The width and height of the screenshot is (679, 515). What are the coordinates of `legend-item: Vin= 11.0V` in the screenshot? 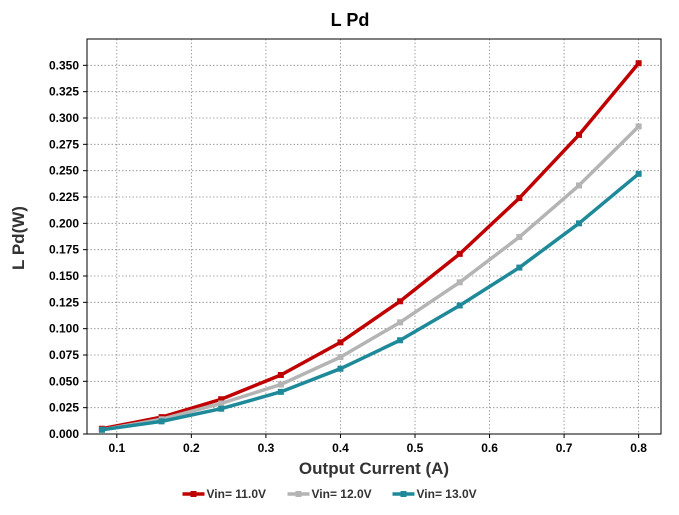 It's located at (224, 494).